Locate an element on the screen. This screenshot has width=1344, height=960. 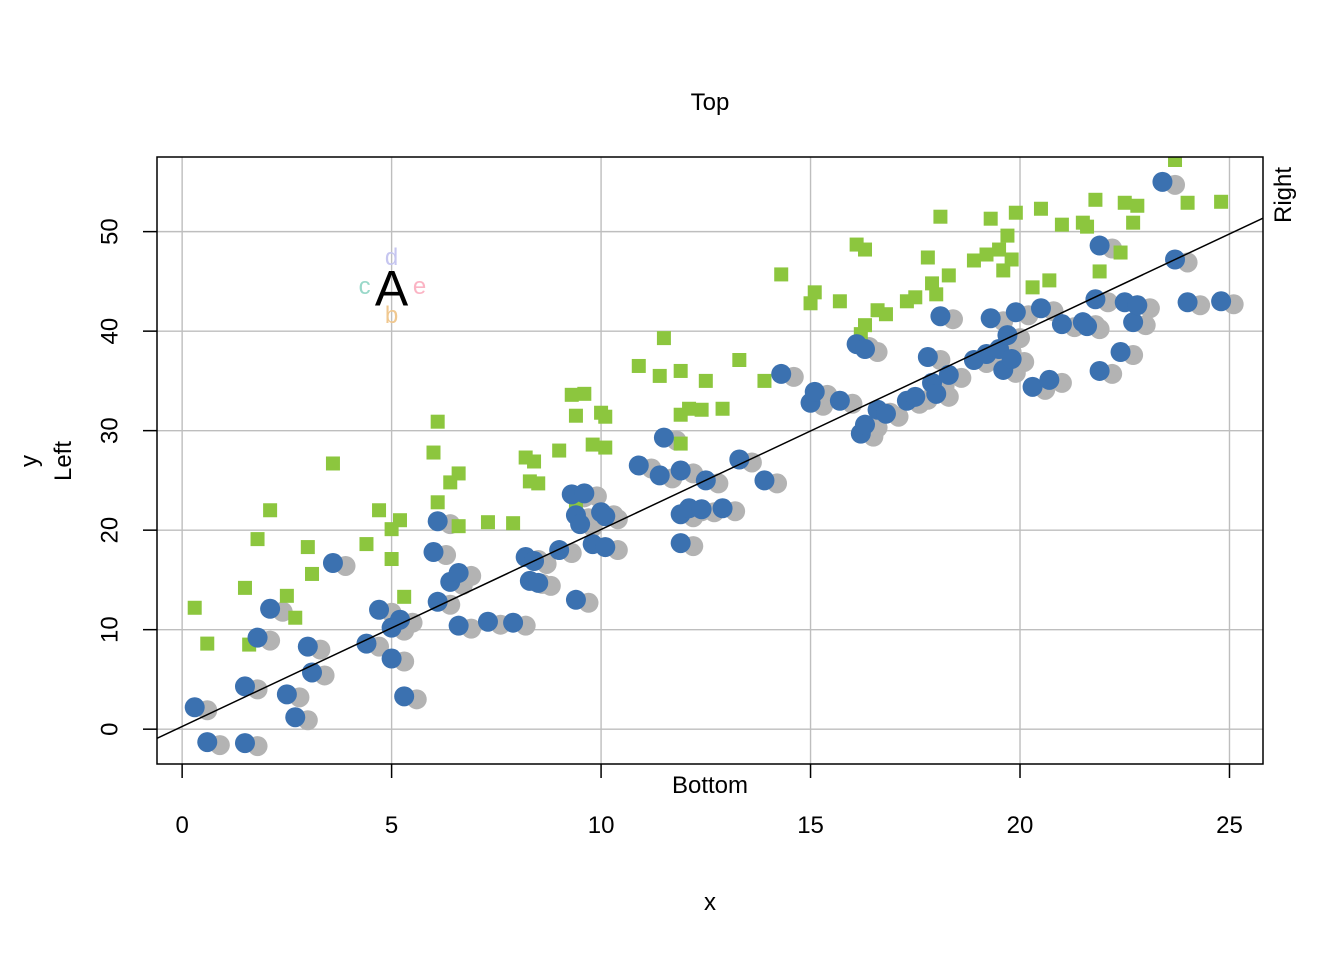
annotation-letter-center: A is located at coordinates (392, 288).